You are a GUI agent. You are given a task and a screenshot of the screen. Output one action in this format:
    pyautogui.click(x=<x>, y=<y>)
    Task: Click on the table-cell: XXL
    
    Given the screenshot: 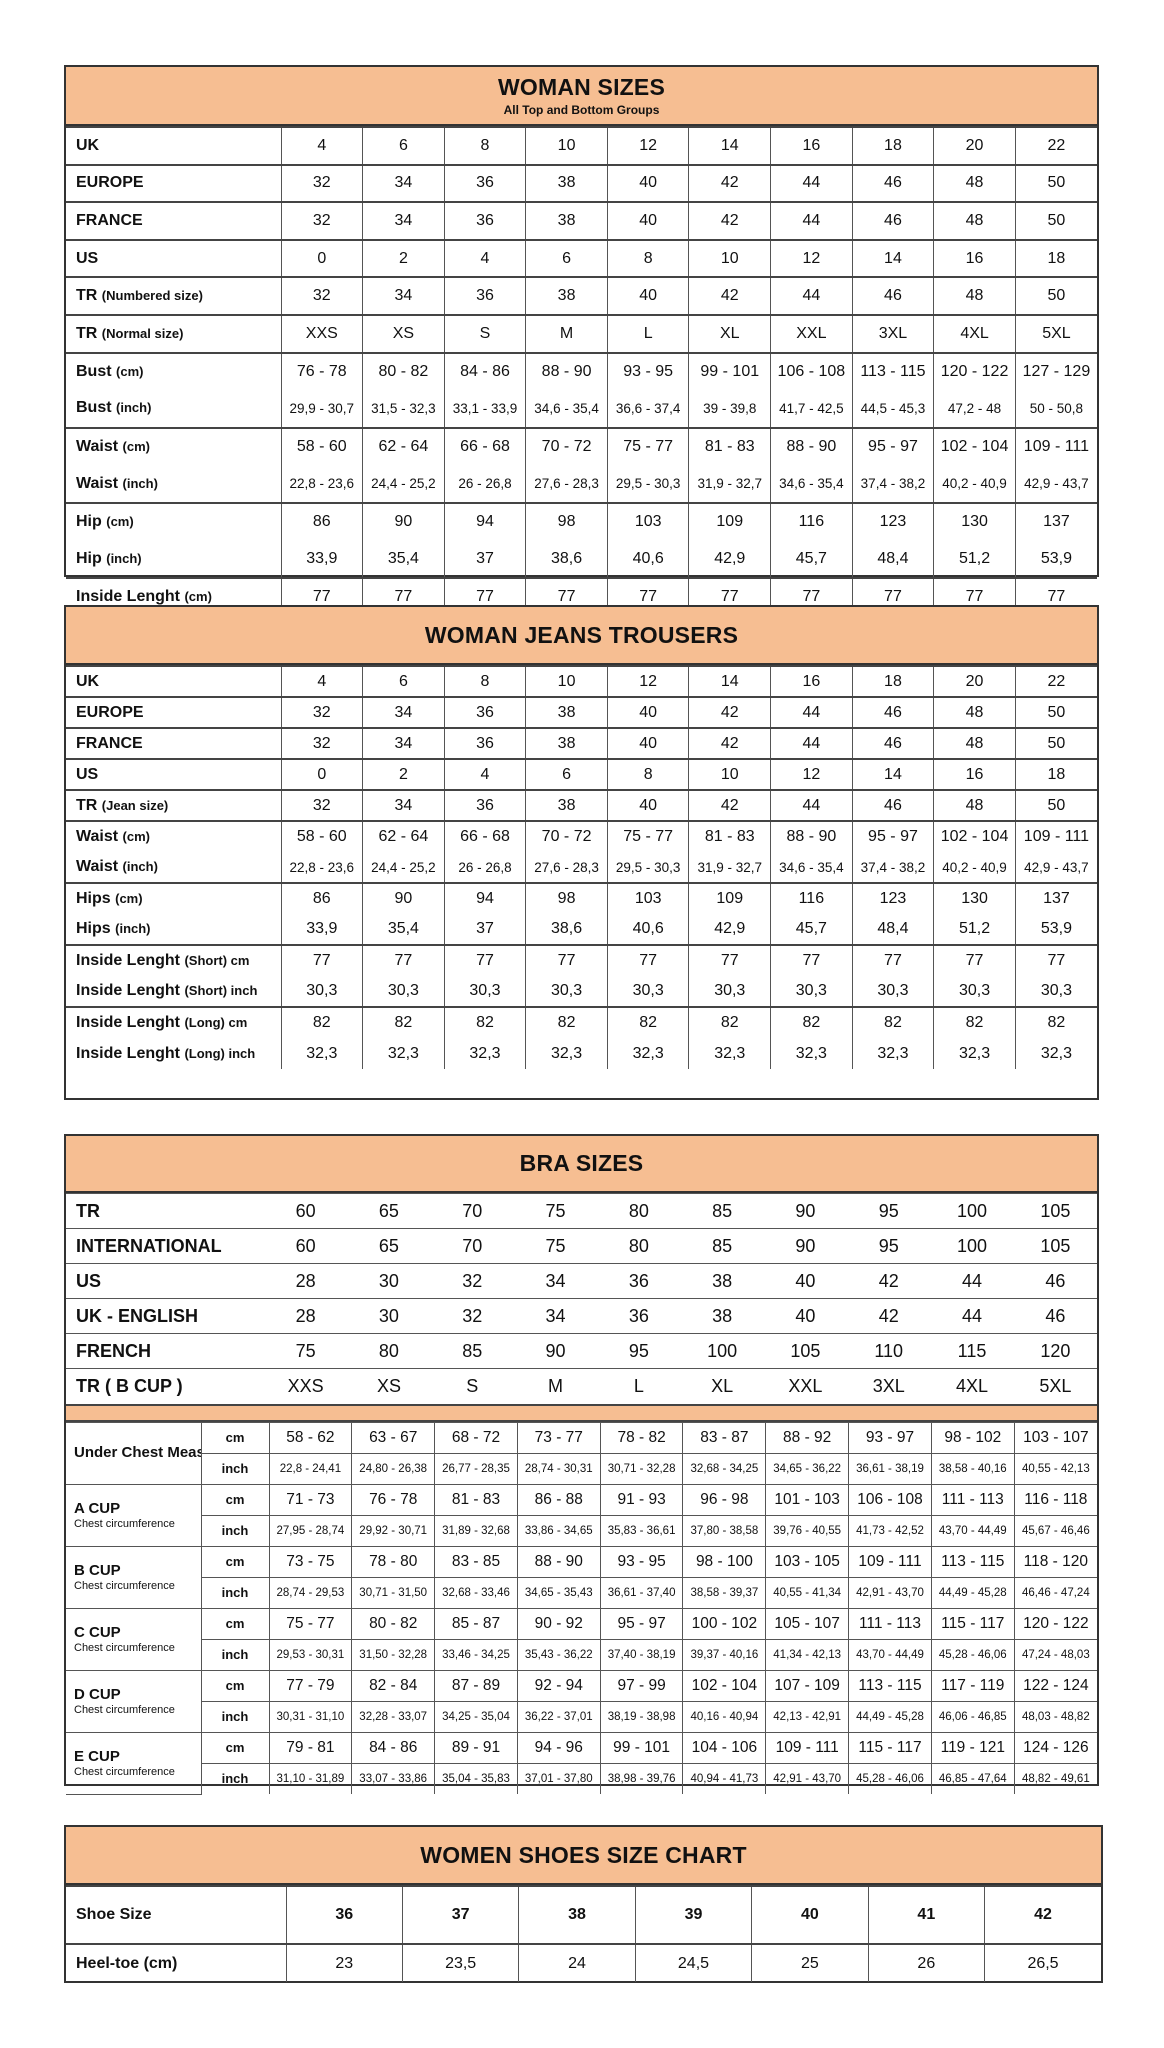 What is the action you would take?
    pyautogui.click(x=805, y=1386)
    